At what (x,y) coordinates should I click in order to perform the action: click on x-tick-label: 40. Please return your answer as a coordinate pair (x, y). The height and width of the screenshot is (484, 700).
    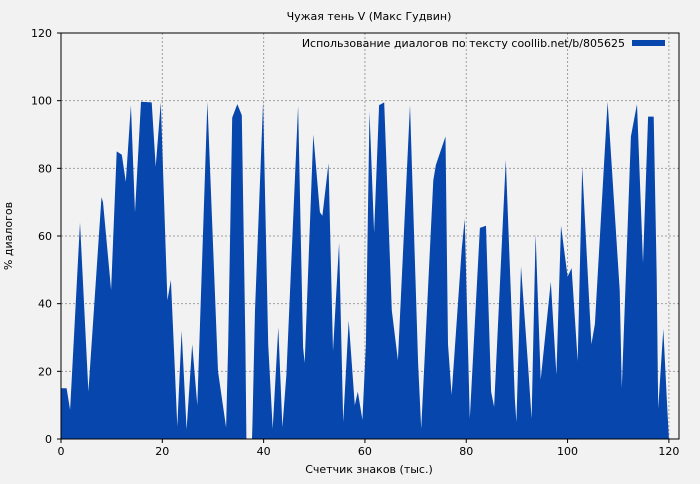
    Looking at the image, I should click on (264, 451).